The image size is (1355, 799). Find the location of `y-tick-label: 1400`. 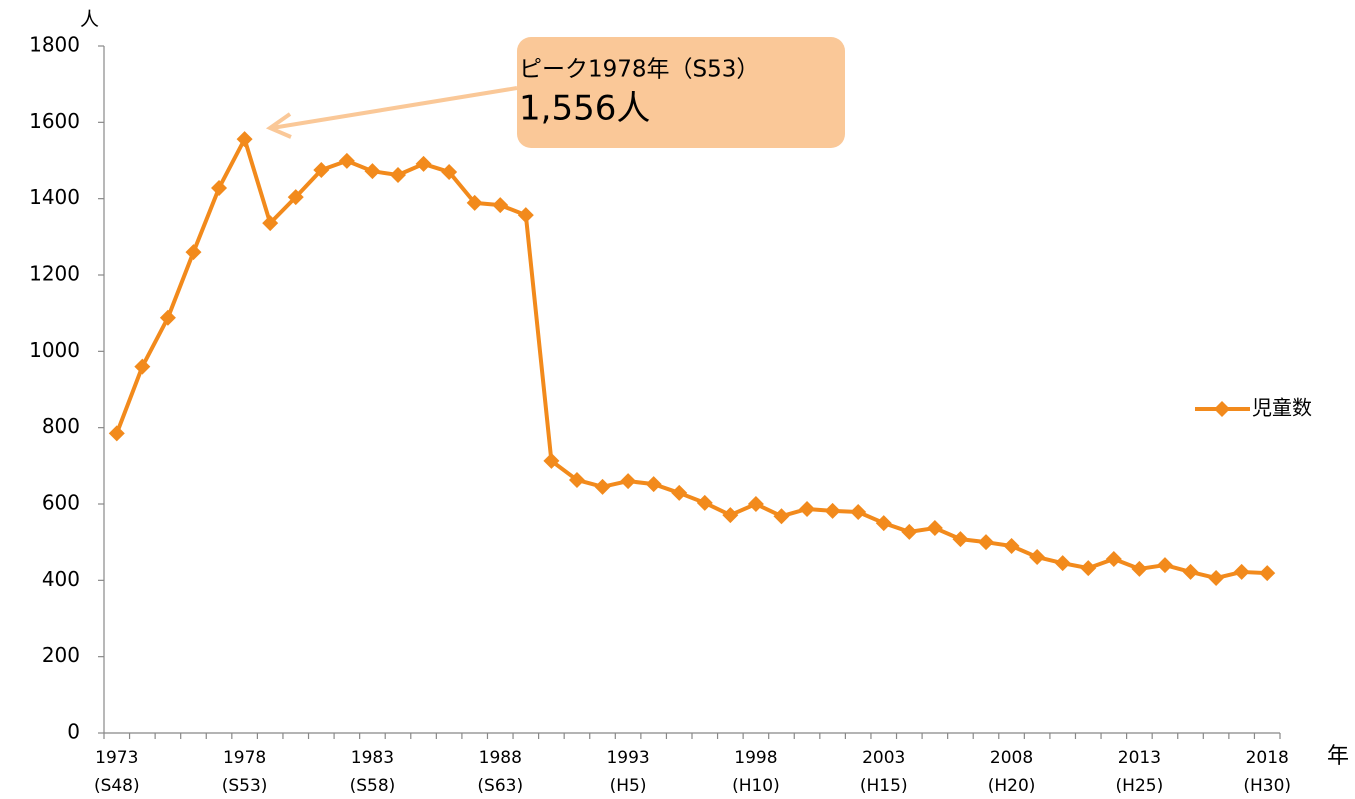

y-tick-label: 1400 is located at coordinates (54, 197).